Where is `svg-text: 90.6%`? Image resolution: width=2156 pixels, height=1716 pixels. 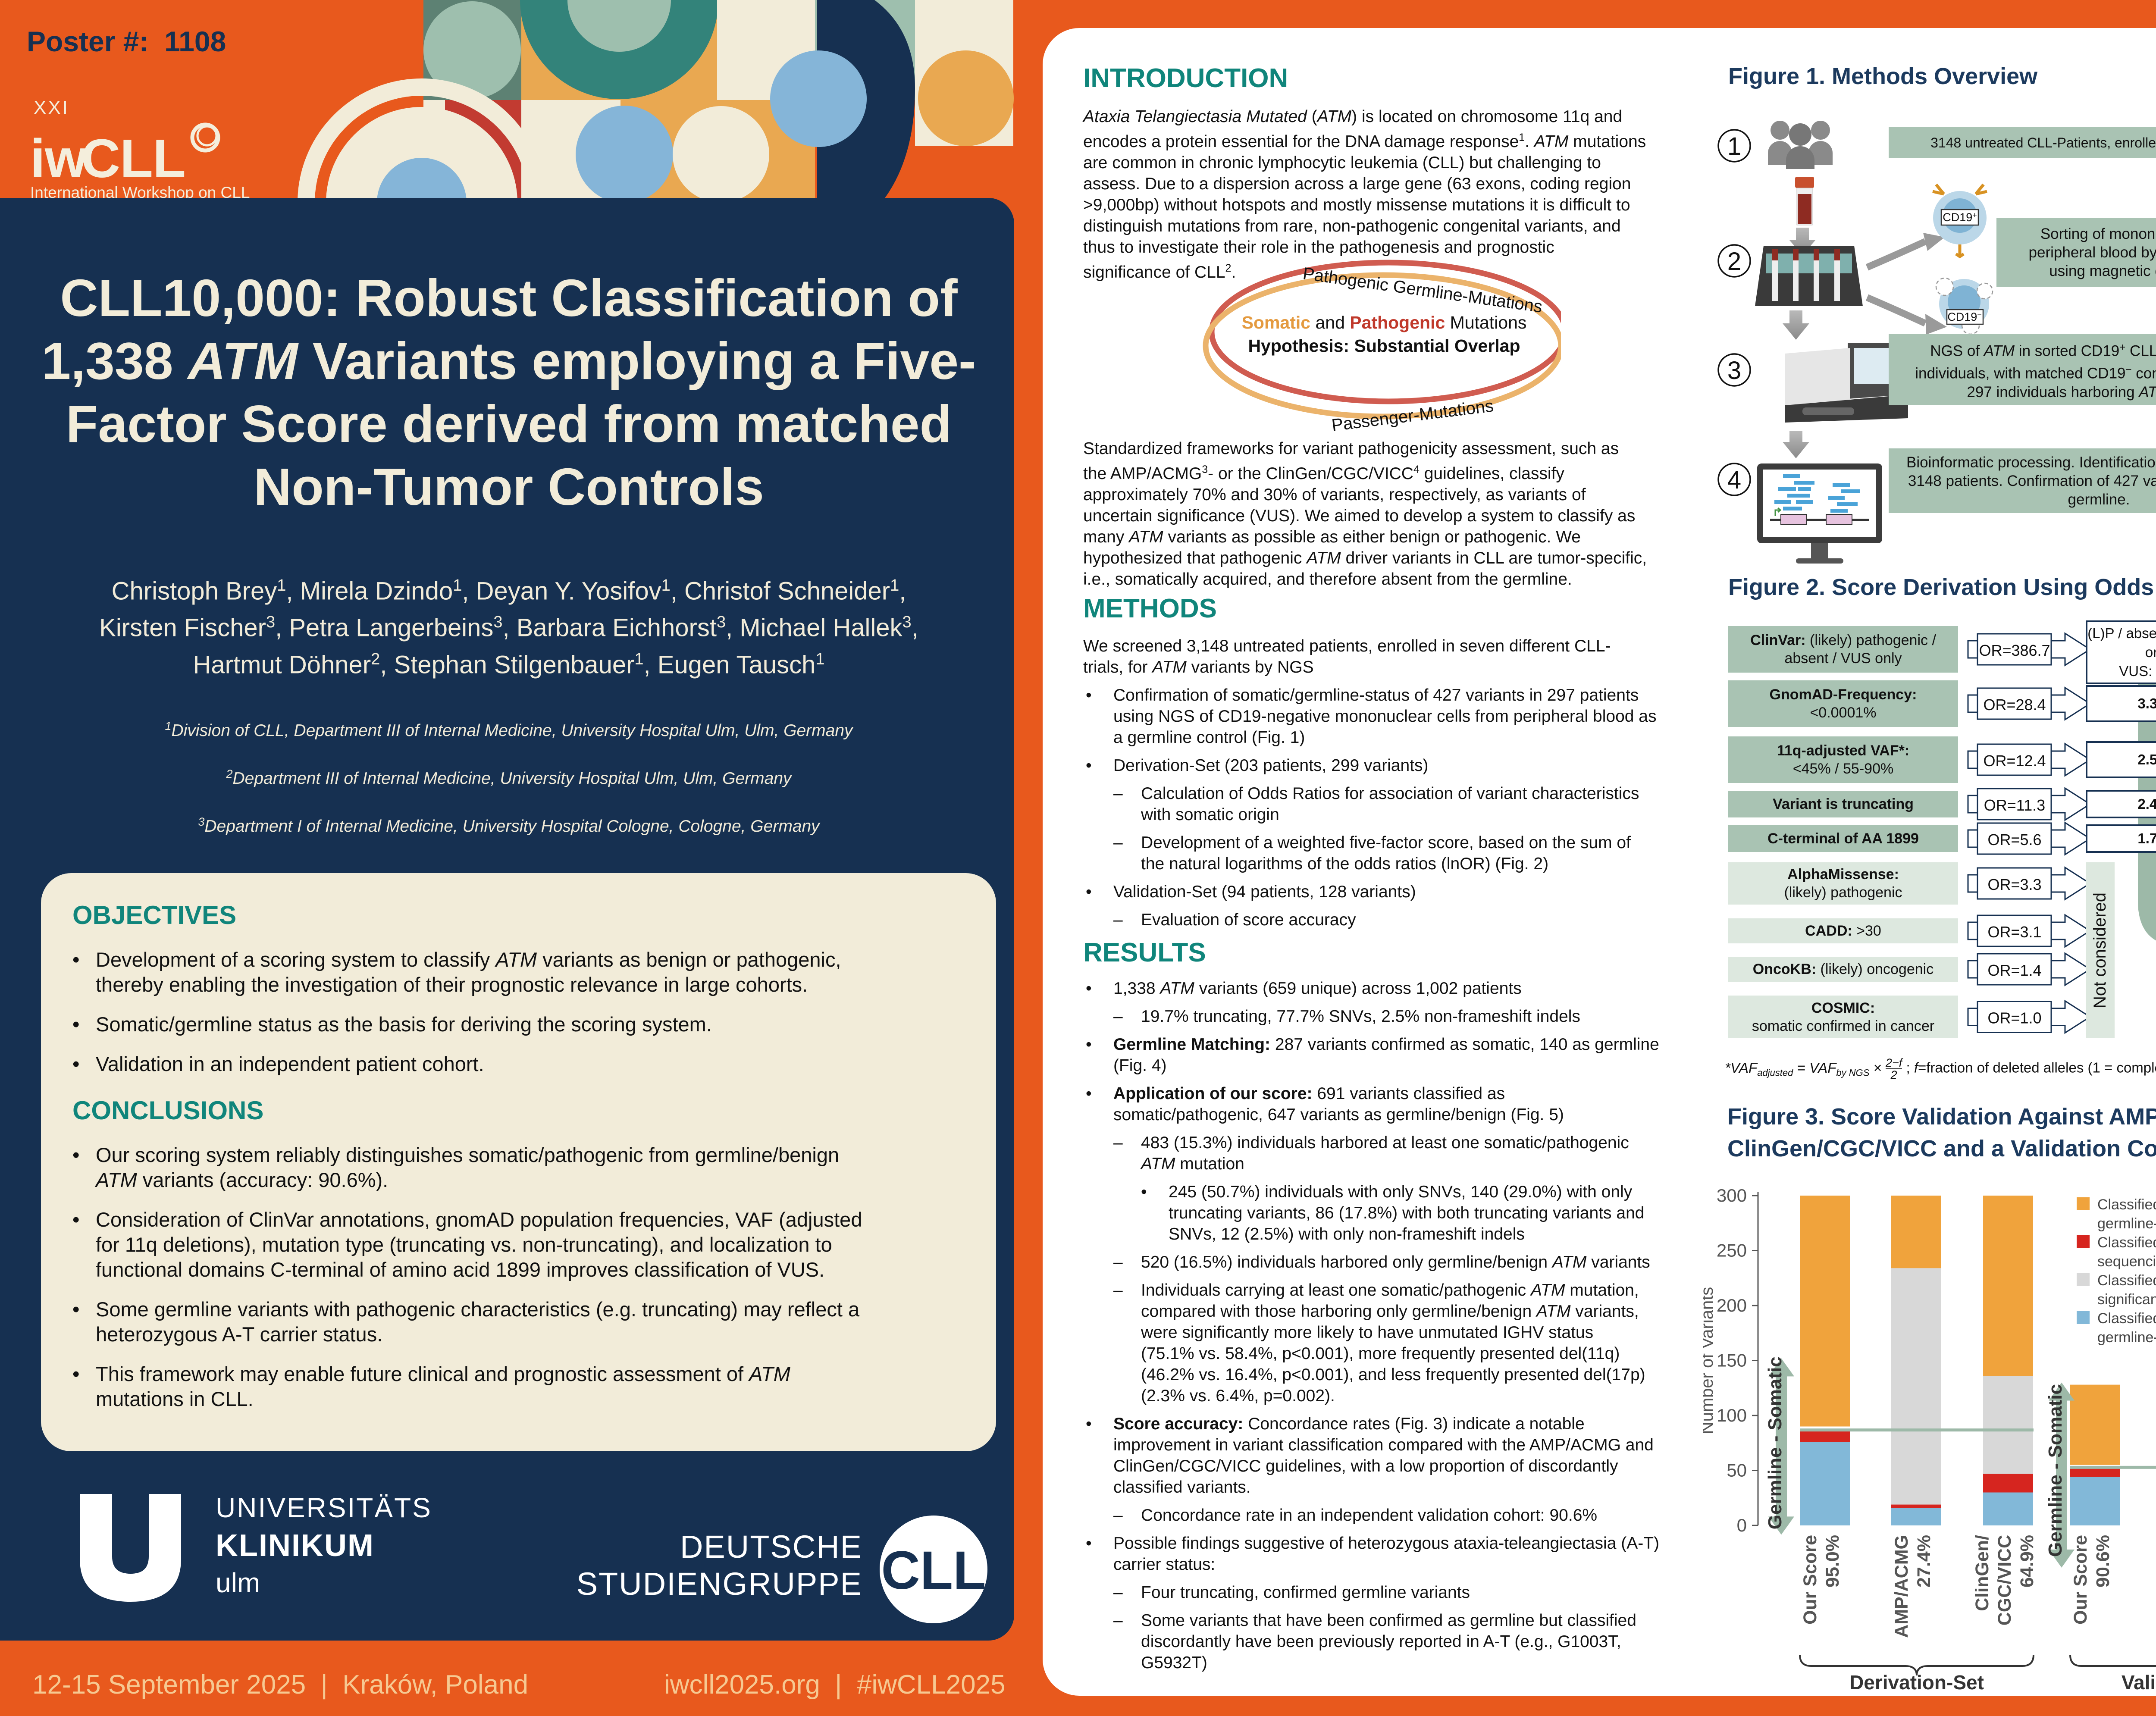 svg-text: 90.6% is located at coordinates (2103, 1561).